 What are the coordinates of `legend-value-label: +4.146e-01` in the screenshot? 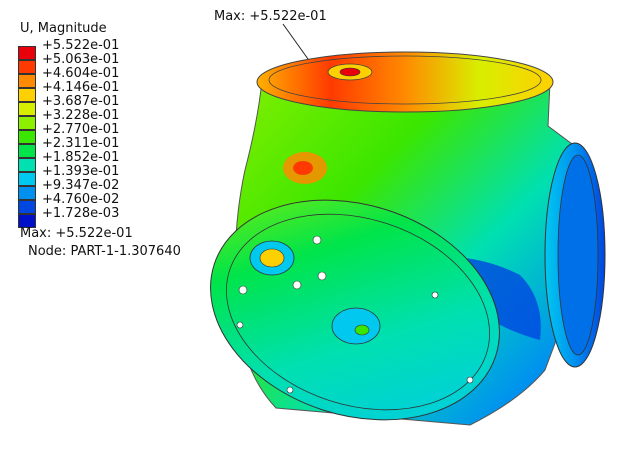 It's located at (81, 87).